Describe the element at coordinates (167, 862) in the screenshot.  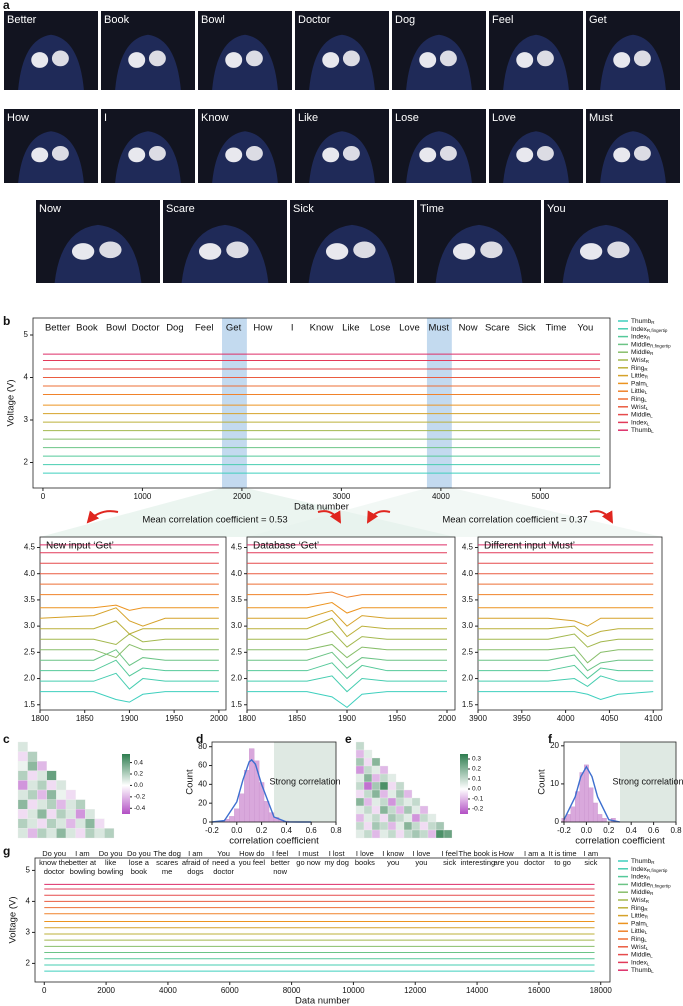
I see `sentence-label: scares` at that location.